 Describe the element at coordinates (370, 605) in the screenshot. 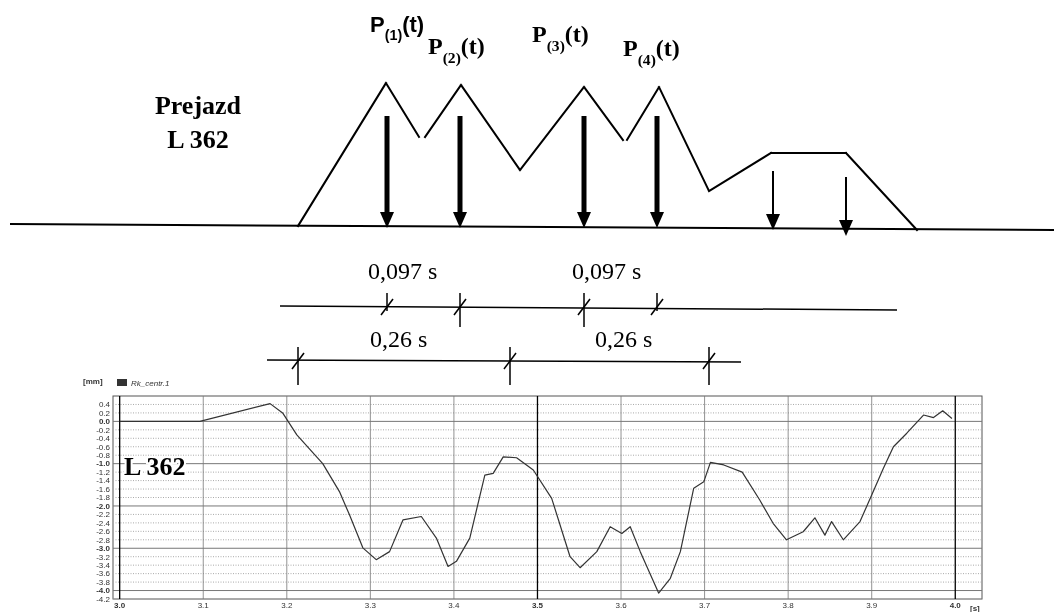

I see `x-tick-label: 3.3` at that location.